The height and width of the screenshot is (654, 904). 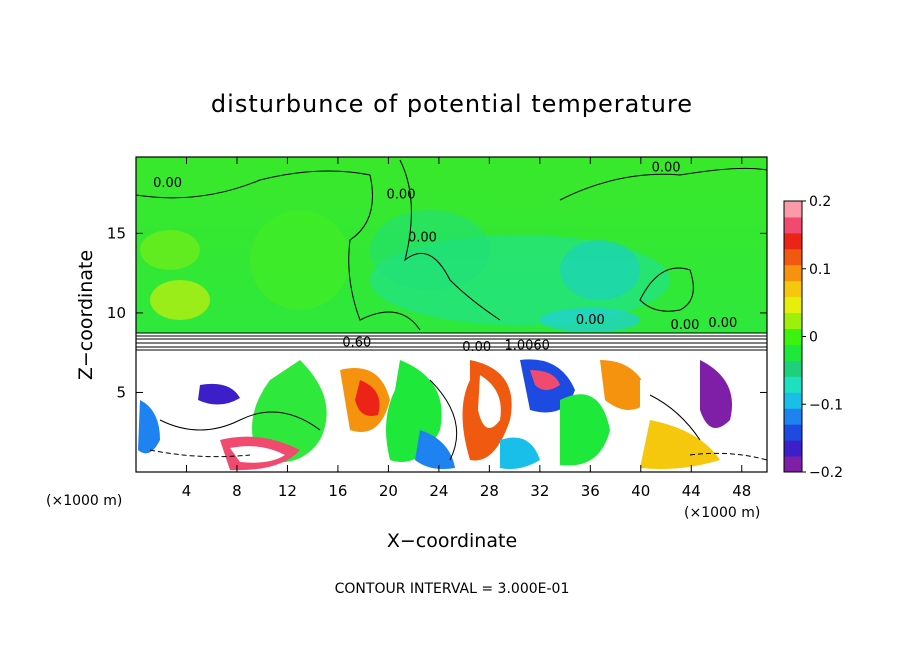 I want to click on x-tick-label: 24, so click(x=438, y=491).